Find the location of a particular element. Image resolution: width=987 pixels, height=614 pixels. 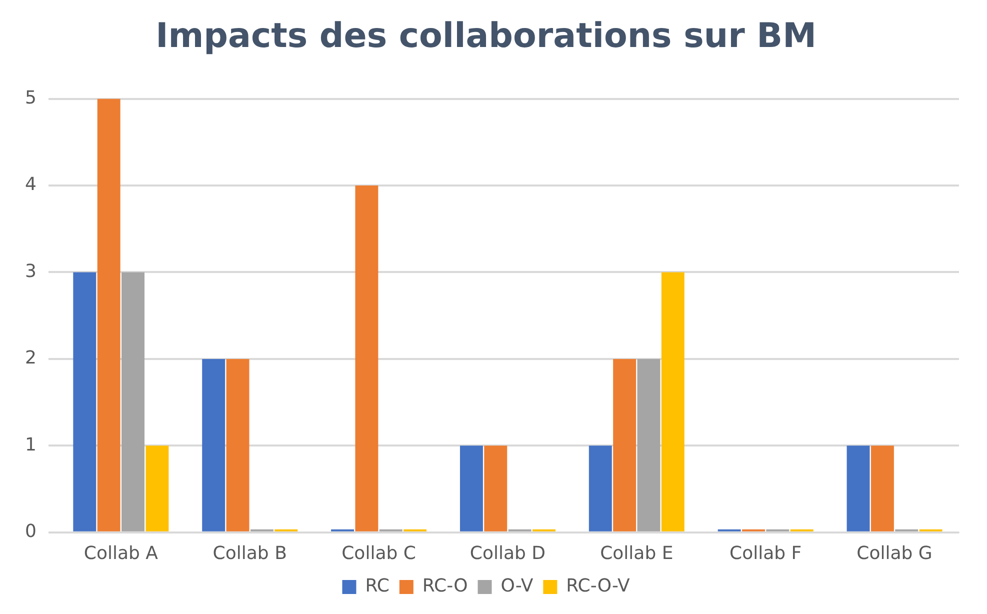

x-tick-label: Collab E is located at coordinates (637, 553).